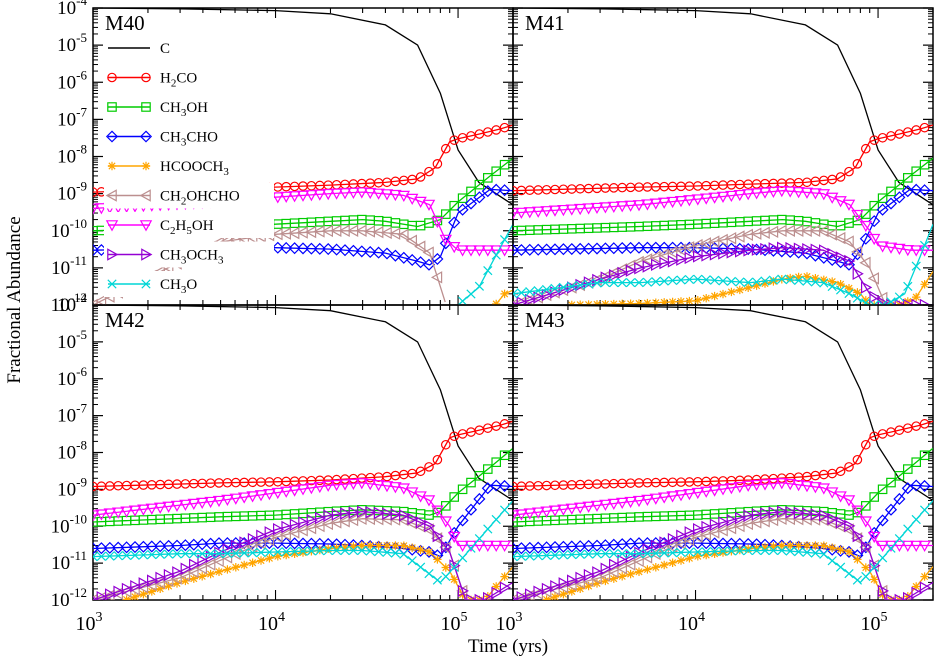 The image size is (941, 661). What do you see at coordinates (189, 48) in the screenshot?
I see `legend-item-c: C` at bounding box center [189, 48].